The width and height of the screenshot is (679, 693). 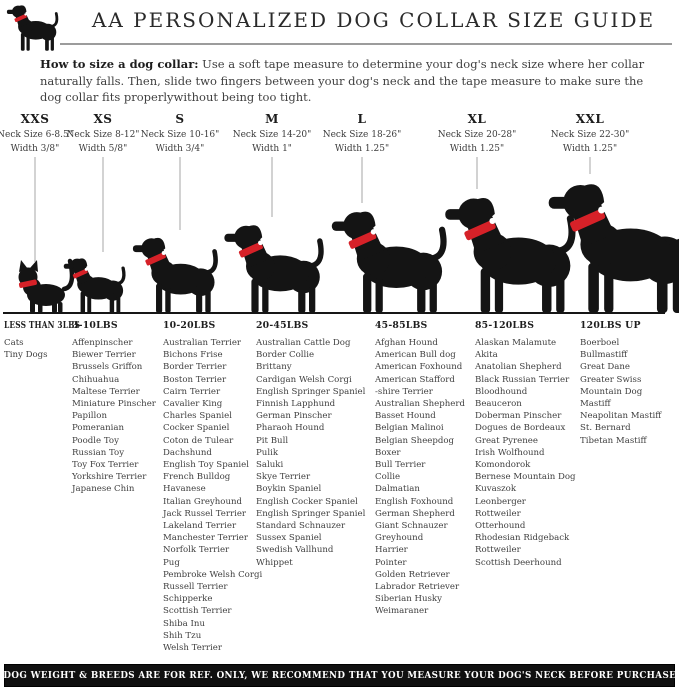 I want to click on breed-item: Golden Retriever, so click(x=412, y=574).